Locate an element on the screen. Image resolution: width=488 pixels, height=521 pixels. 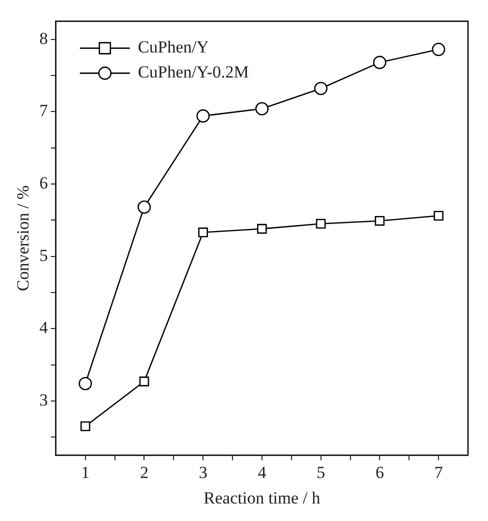
x-tick-label: 1 is located at coordinates (85, 472).